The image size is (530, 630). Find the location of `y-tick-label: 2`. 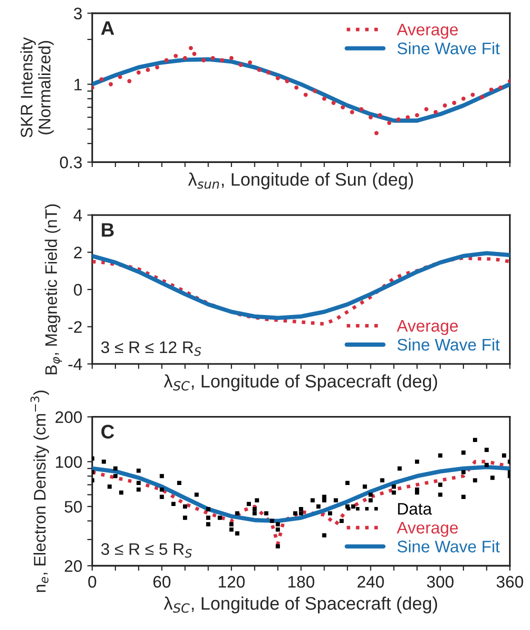

y-tick-label: 2 is located at coordinates (78, 252).